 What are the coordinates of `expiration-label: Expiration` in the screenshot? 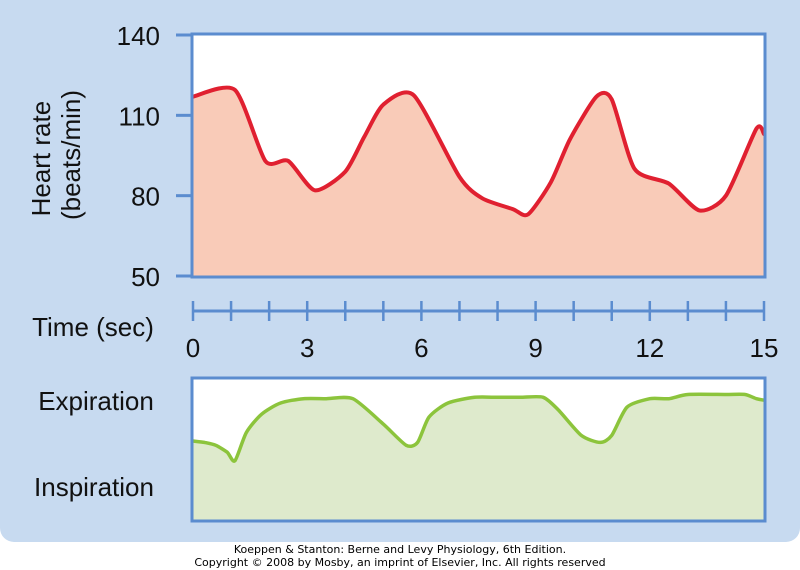 It's located at (96, 401).